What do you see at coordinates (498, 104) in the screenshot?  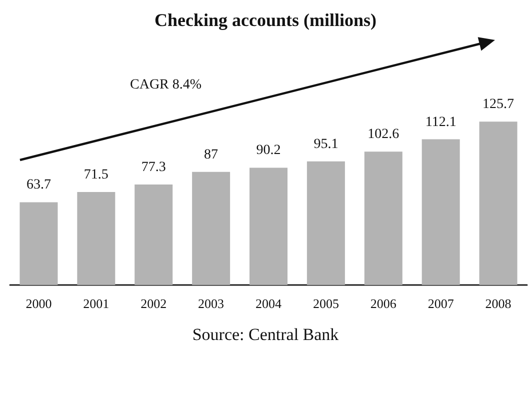 I see `data-label: 125.7` at bounding box center [498, 104].